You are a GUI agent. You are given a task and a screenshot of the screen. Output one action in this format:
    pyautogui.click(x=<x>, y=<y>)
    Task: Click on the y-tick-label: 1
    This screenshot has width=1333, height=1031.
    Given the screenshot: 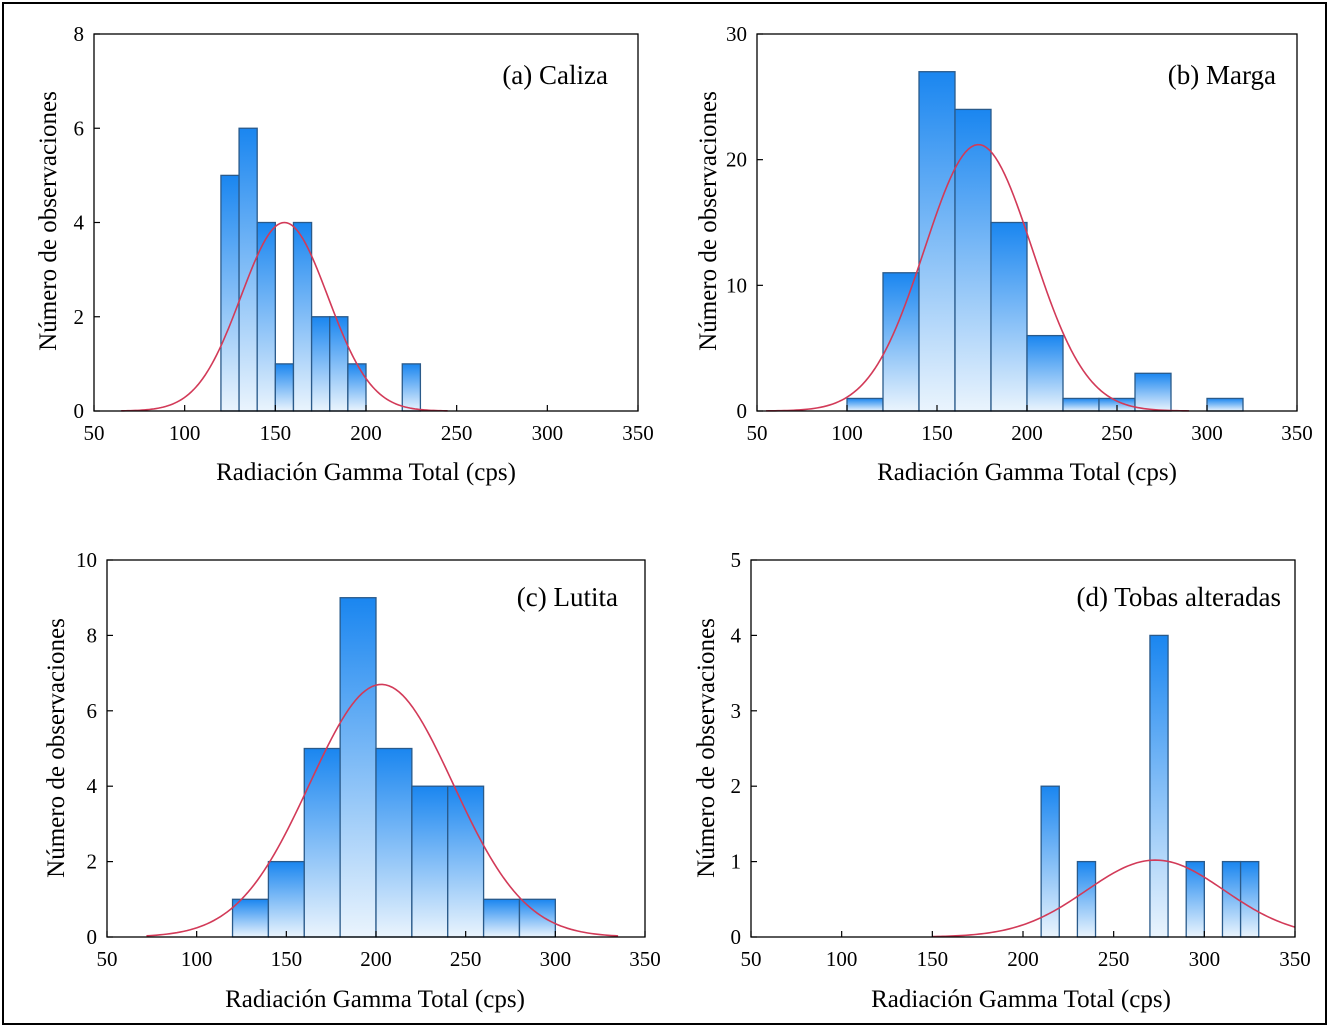 What is the action you would take?
    pyautogui.click(x=736, y=862)
    